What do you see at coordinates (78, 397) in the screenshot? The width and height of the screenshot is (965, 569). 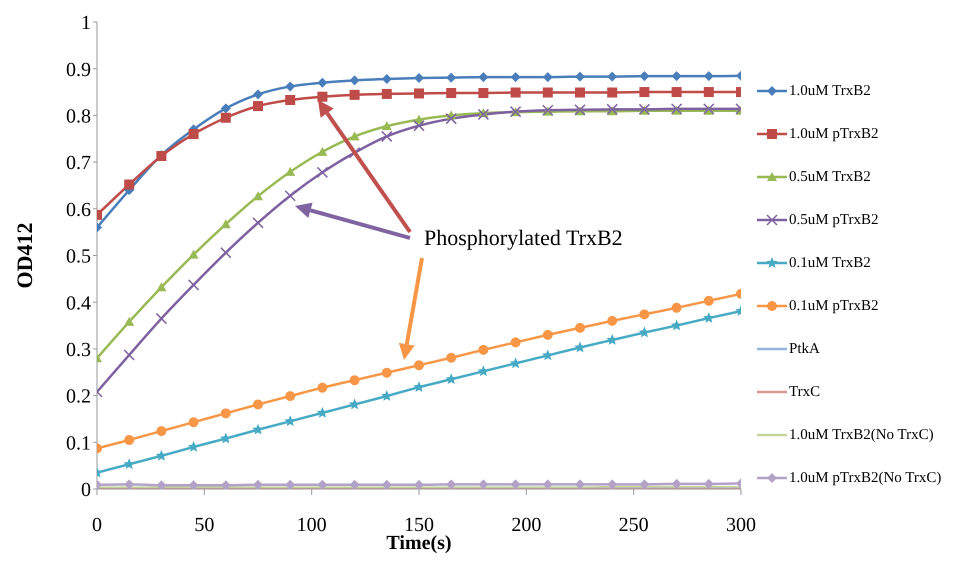 I see `y-tick-label: 0.2` at bounding box center [78, 397].